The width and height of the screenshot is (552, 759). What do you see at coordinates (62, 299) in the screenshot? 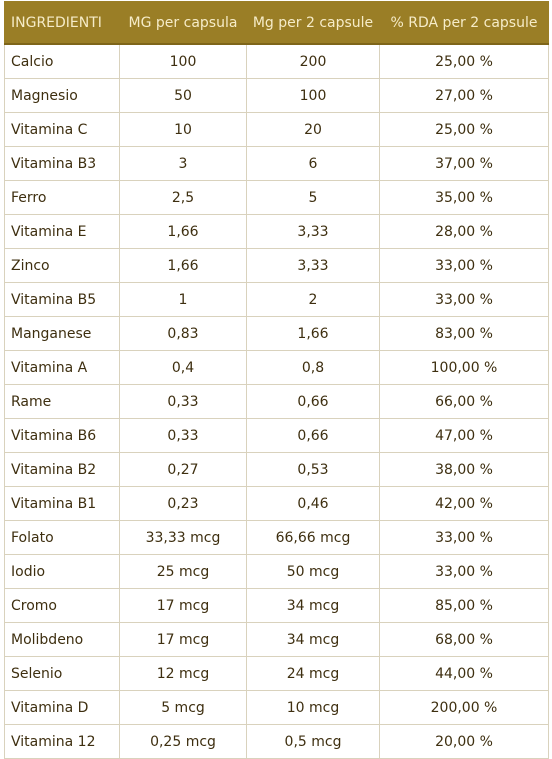
I see `ingredient-name-cell: Vitamina B5` at bounding box center [62, 299].